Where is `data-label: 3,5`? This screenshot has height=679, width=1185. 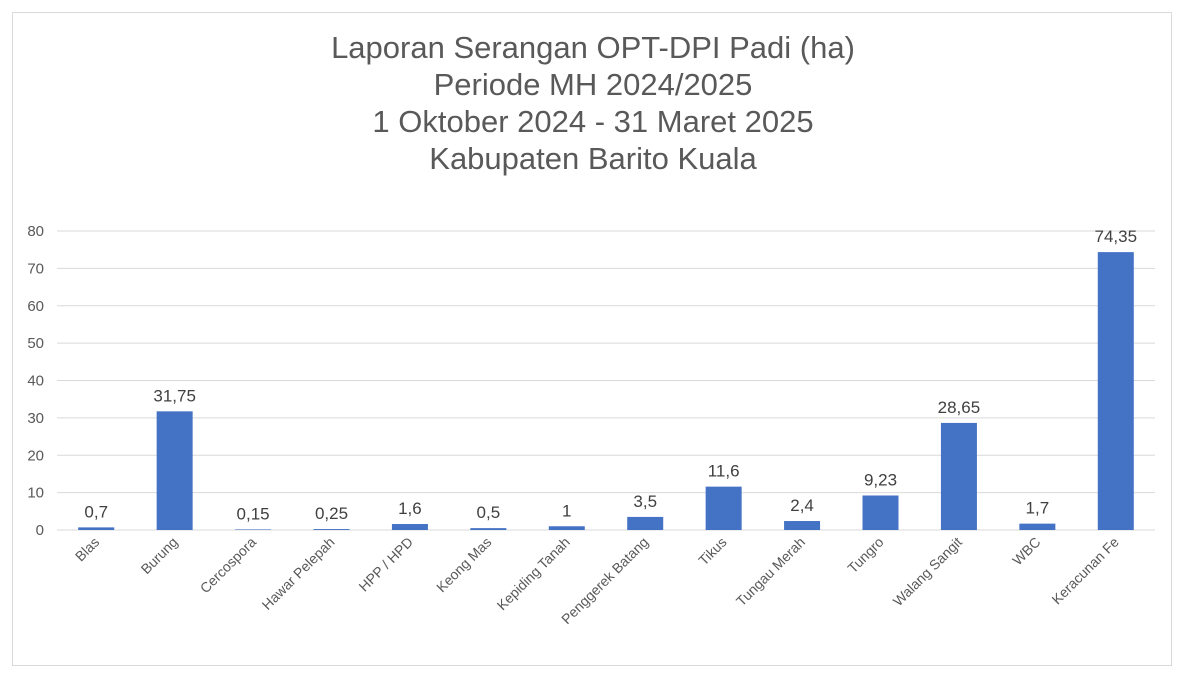 data-label: 3,5 is located at coordinates (645, 501).